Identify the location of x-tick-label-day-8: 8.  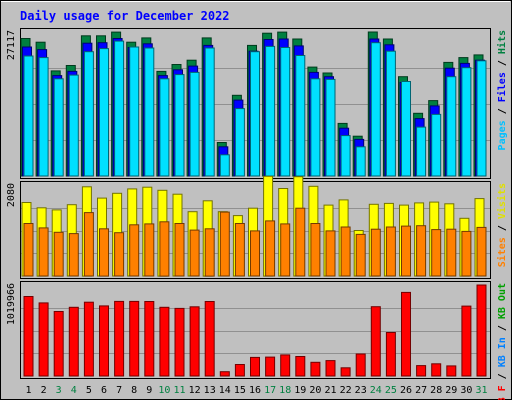
(134, 390).